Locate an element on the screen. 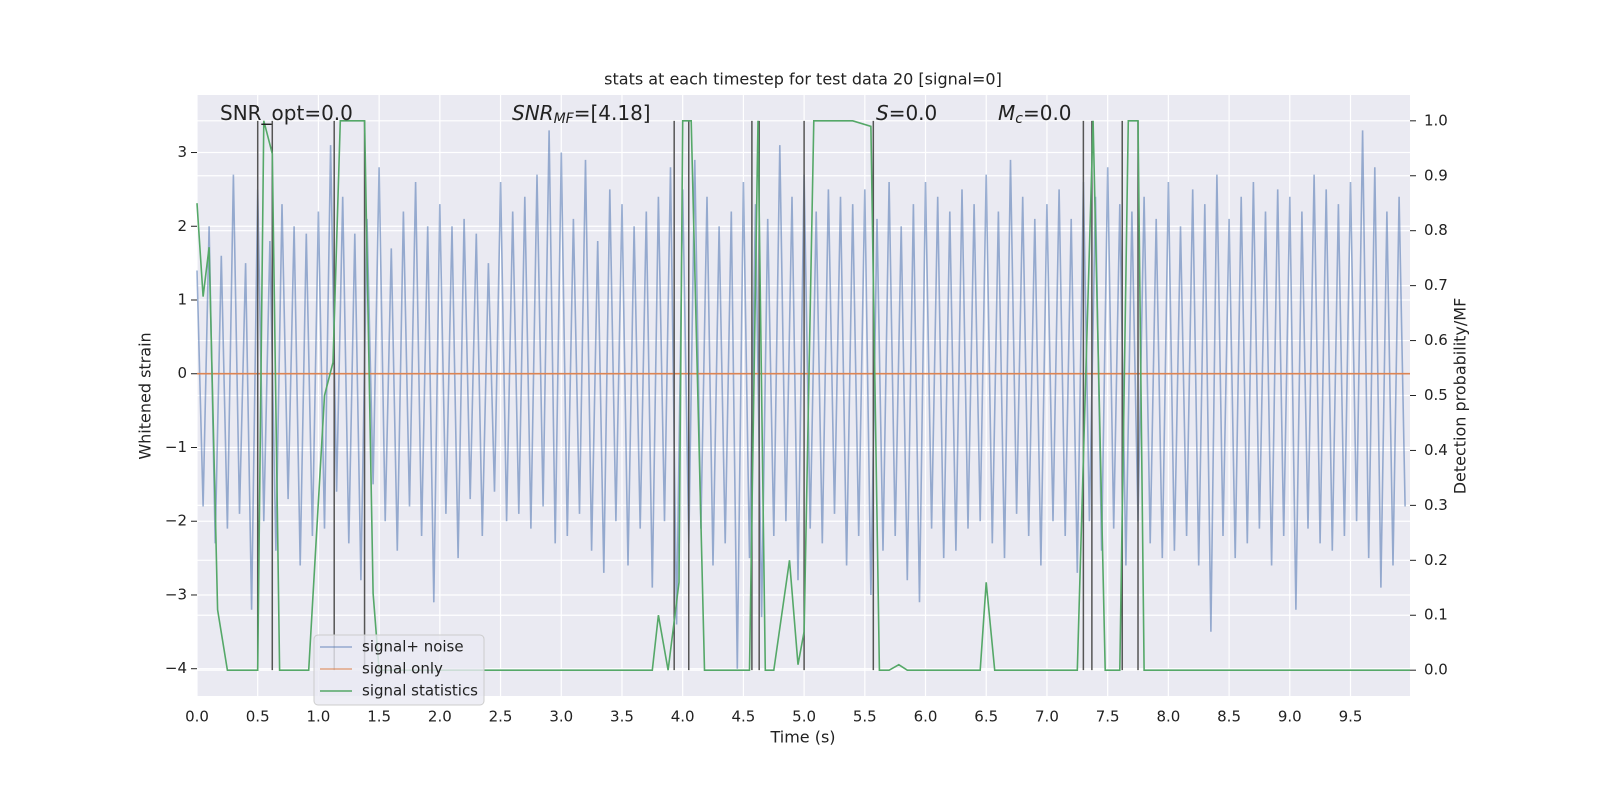 The image size is (1600, 804). x-tick-label: 9.0 is located at coordinates (1290, 717).